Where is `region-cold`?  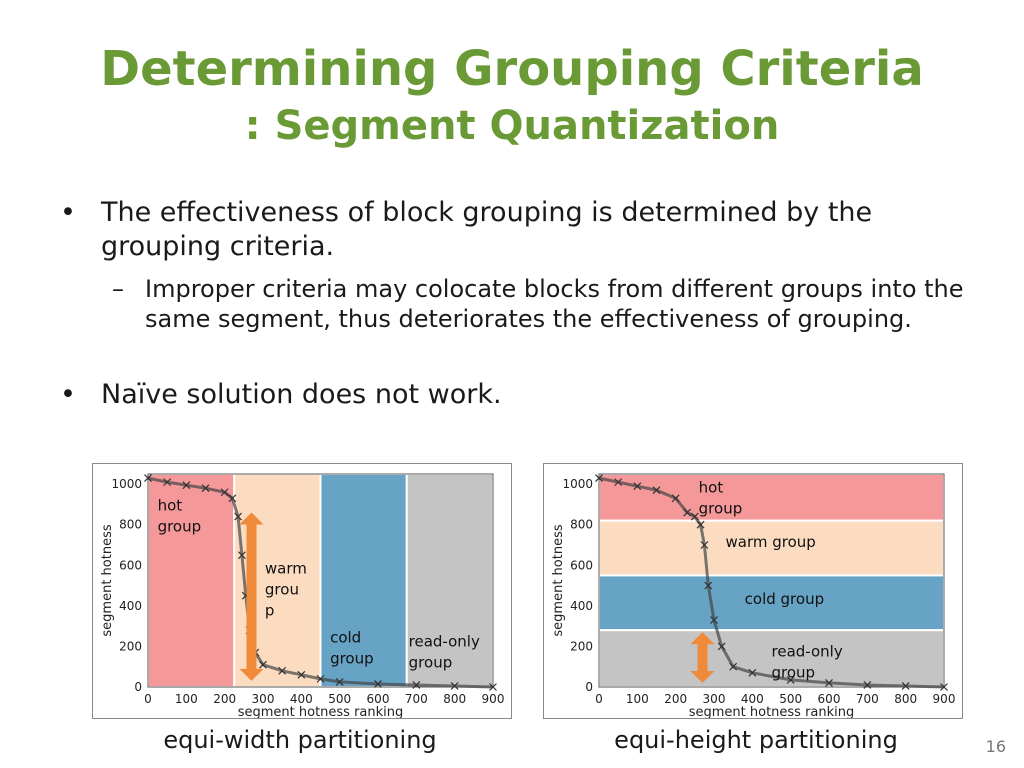 region-cold is located at coordinates (771, 603).